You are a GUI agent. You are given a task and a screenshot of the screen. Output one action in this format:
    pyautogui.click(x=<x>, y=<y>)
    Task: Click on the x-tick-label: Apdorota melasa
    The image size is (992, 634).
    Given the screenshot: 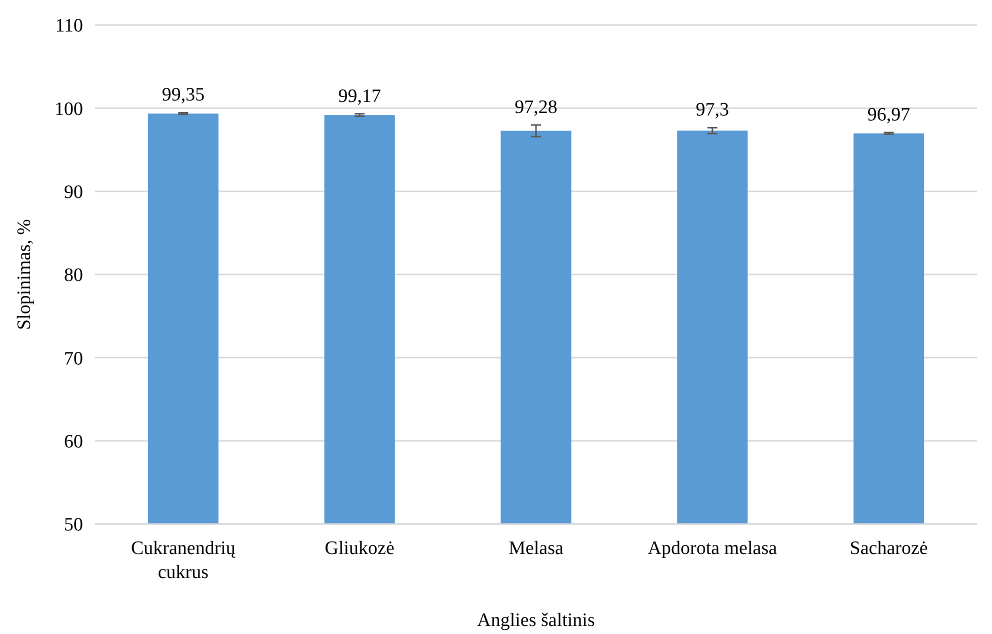 What is the action you would take?
    pyautogui.click(x=713, y=548)
    